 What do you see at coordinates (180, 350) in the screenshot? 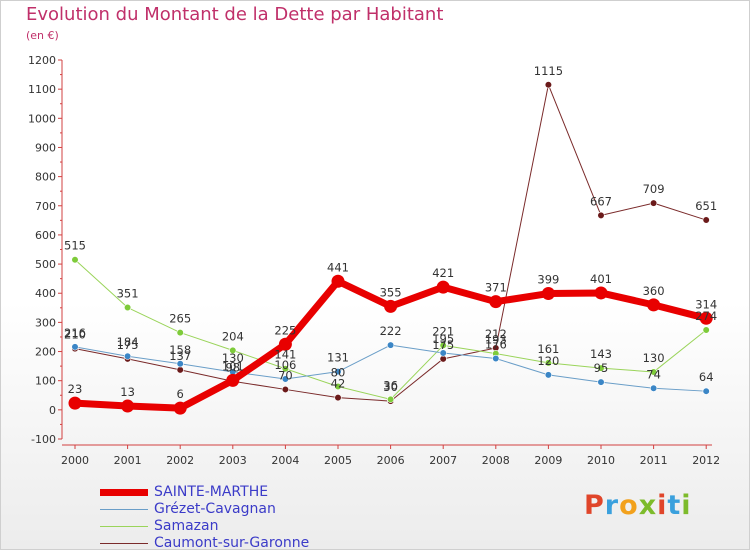
I see `data-label: 158` at bounding box center [180, 350].